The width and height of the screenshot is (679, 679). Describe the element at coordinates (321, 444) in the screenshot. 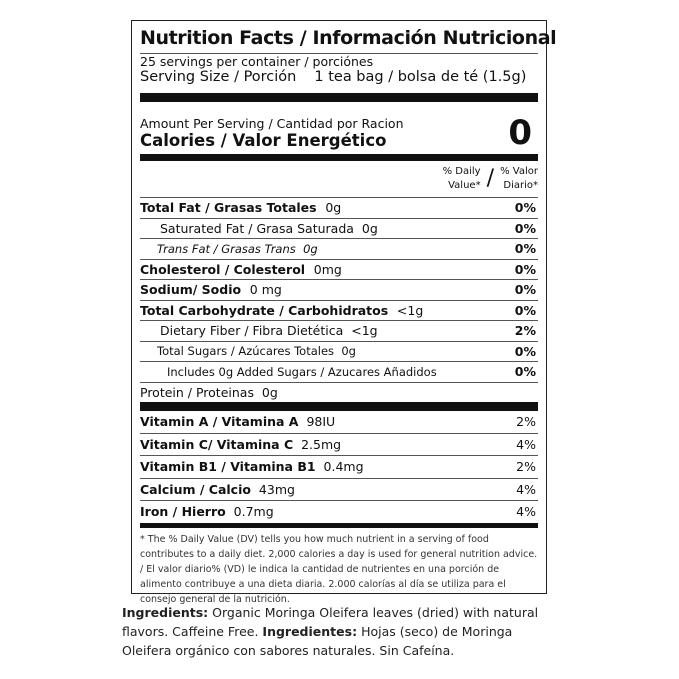

I see `vitamin-amount: 2.5mg` at that location.